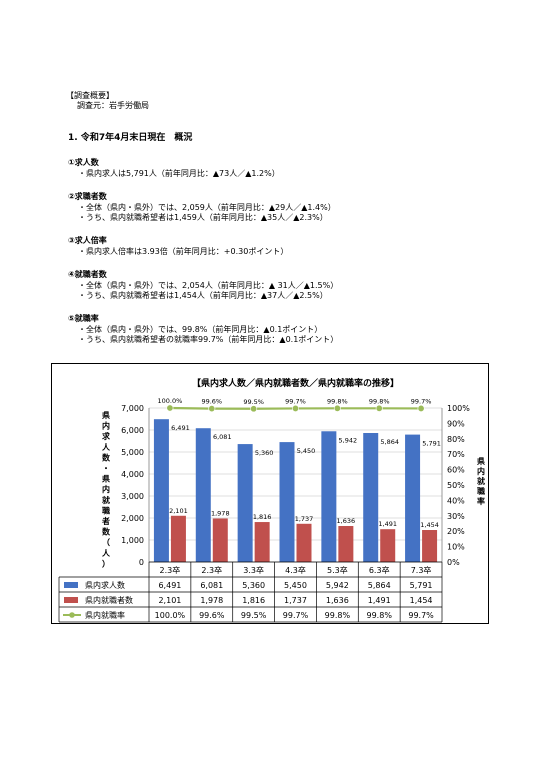  I want to click on y-axis-label-char: 県, so click(106, 415).